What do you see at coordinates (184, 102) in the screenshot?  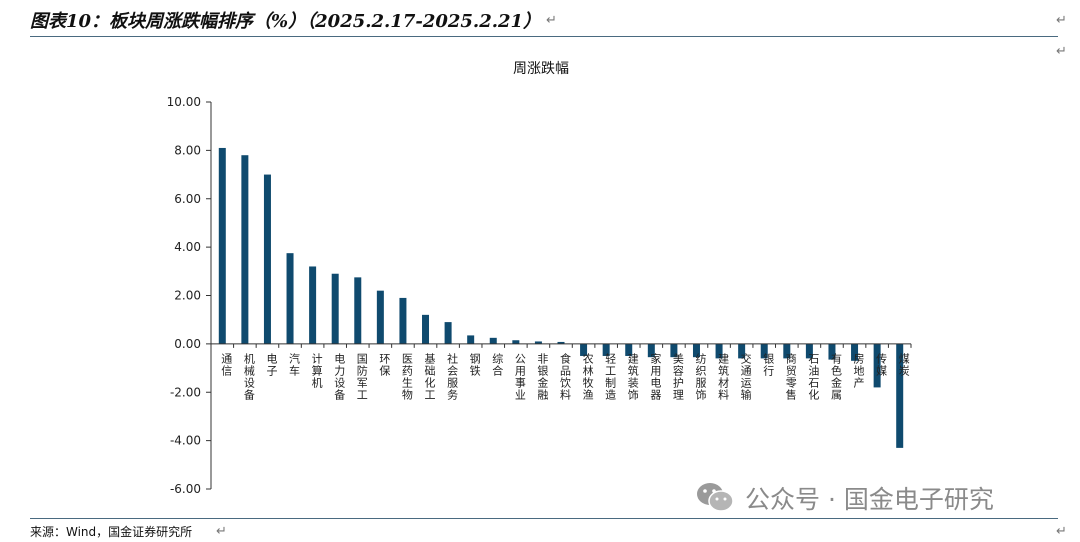 I see `y-tick-label: 10.00` at bounding box center [184, 102].